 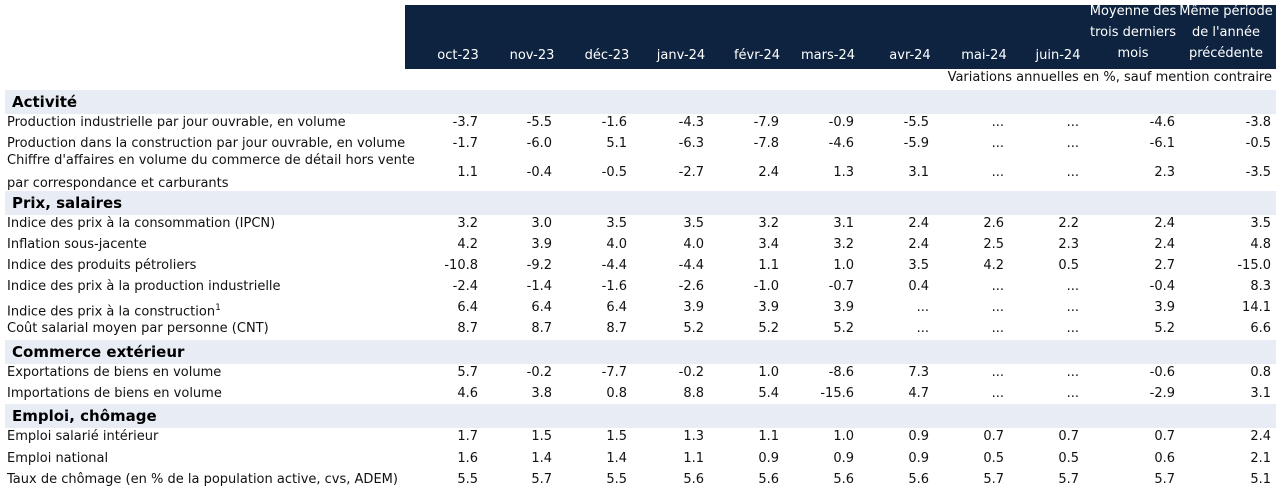 What do you see at coordinates (1226, 53) in the screenshot?
I see `column-header-line: précédente` at bounding box center [1226, 53].